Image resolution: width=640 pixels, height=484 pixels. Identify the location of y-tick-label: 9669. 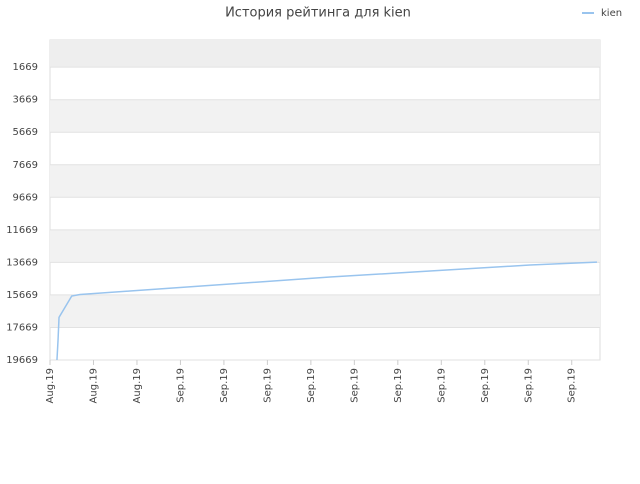
(25, 197).